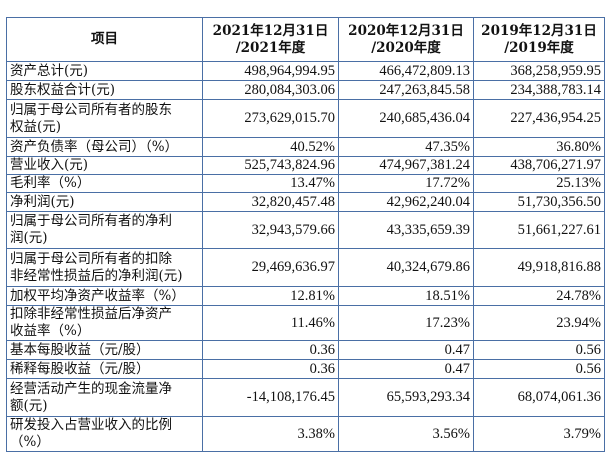  What do you see at coordinates (406, 296) in the screenshot?
I see `value-cell-2020: 18.51%` at bounding box center [406, 296].